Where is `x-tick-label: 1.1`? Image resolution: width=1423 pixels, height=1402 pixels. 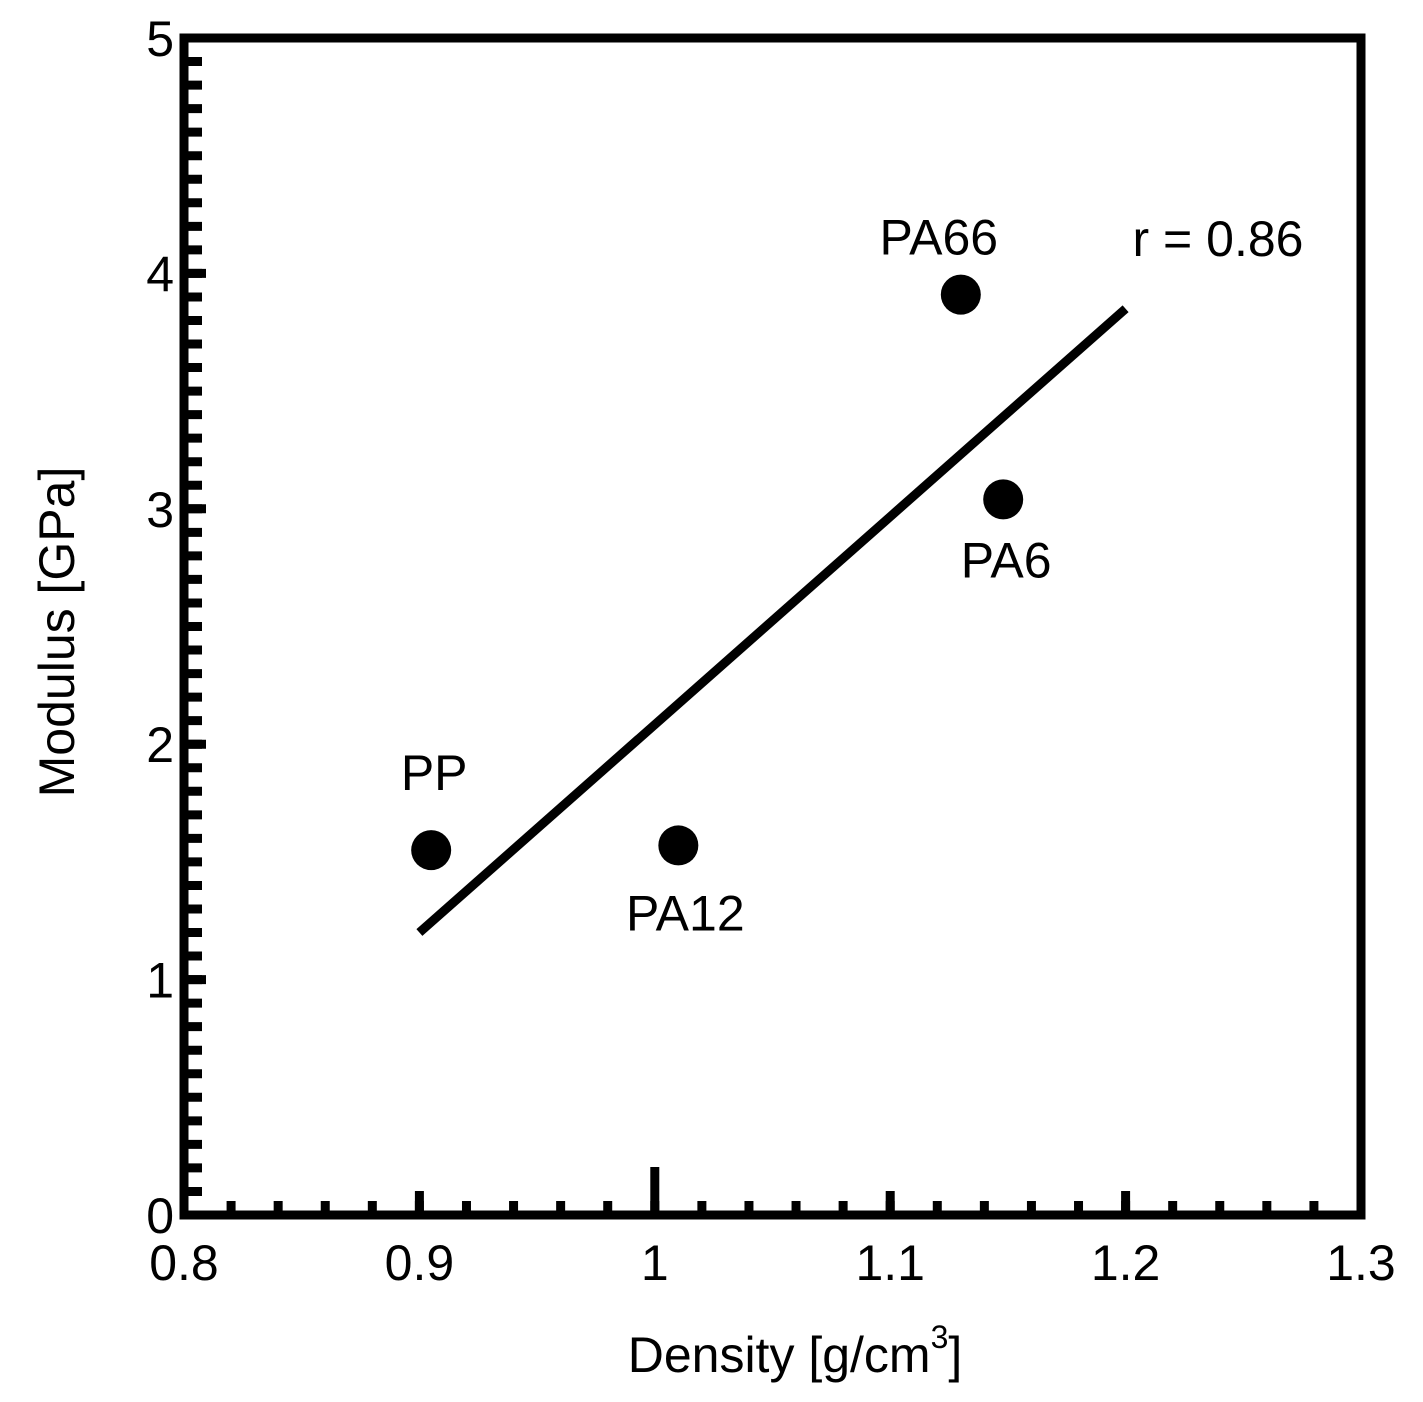
x-tick-label: 1.1 is located at coordinates (890, 1263).